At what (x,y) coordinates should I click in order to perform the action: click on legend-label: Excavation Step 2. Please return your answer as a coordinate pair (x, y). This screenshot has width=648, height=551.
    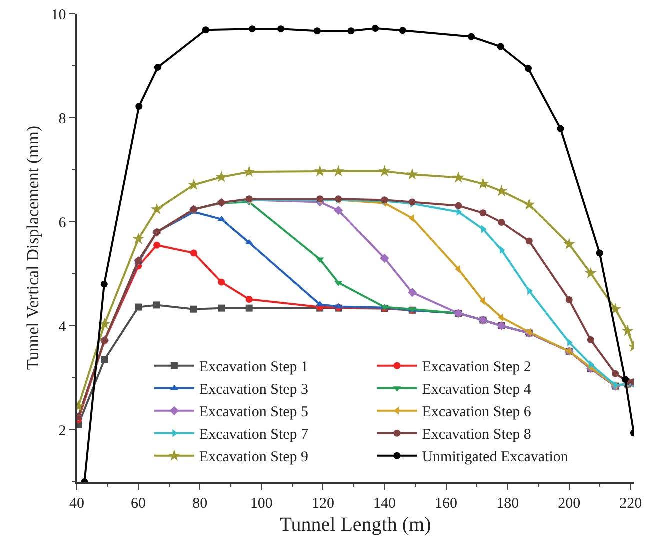
    Looking at the image, I should click on (477, 368).